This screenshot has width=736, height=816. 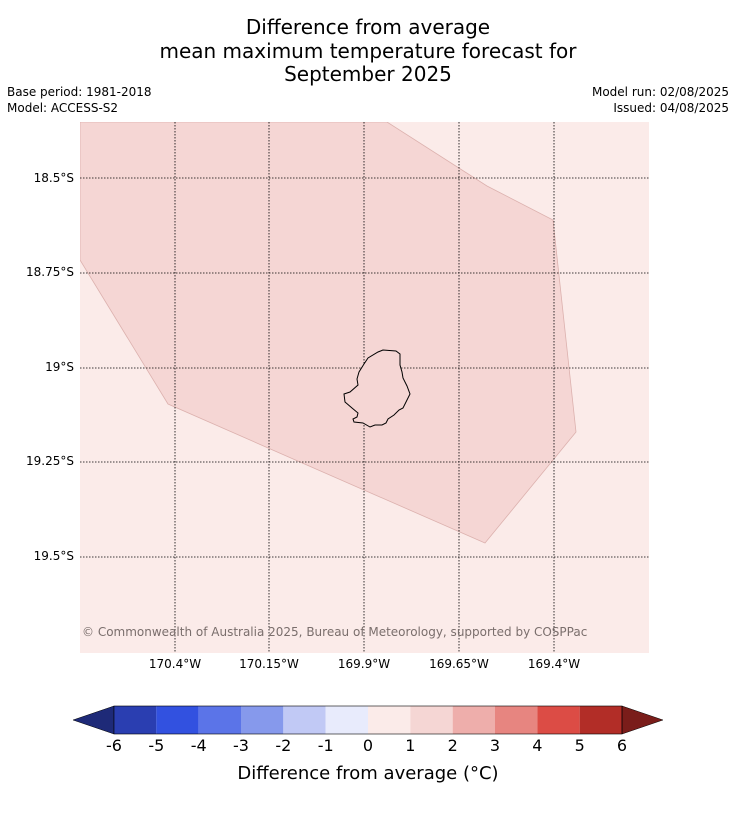 What do you see at coordinates (79, 100) in the screenshot?
I see `meta-left: Base period: 1981-2018 Model: ACCESS-S2` at bounding box center [79, 100].